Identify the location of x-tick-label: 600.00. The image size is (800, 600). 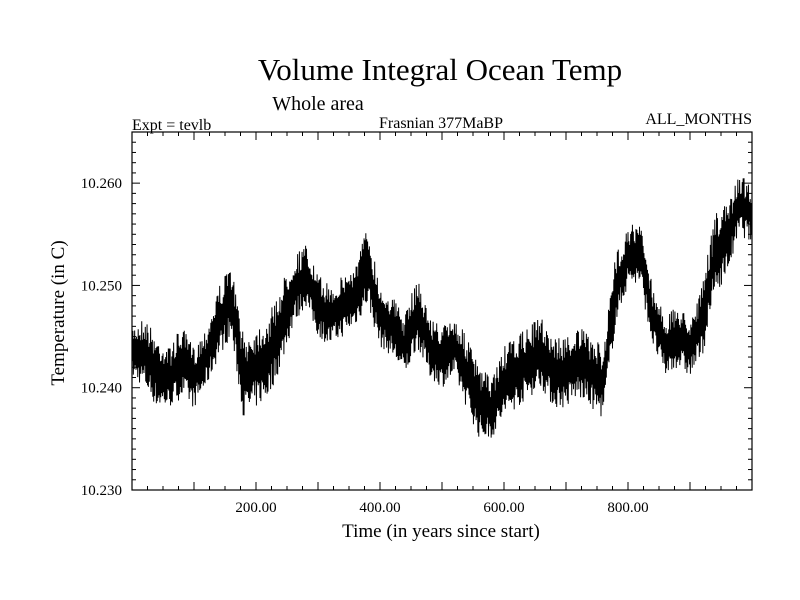
(503, 508).